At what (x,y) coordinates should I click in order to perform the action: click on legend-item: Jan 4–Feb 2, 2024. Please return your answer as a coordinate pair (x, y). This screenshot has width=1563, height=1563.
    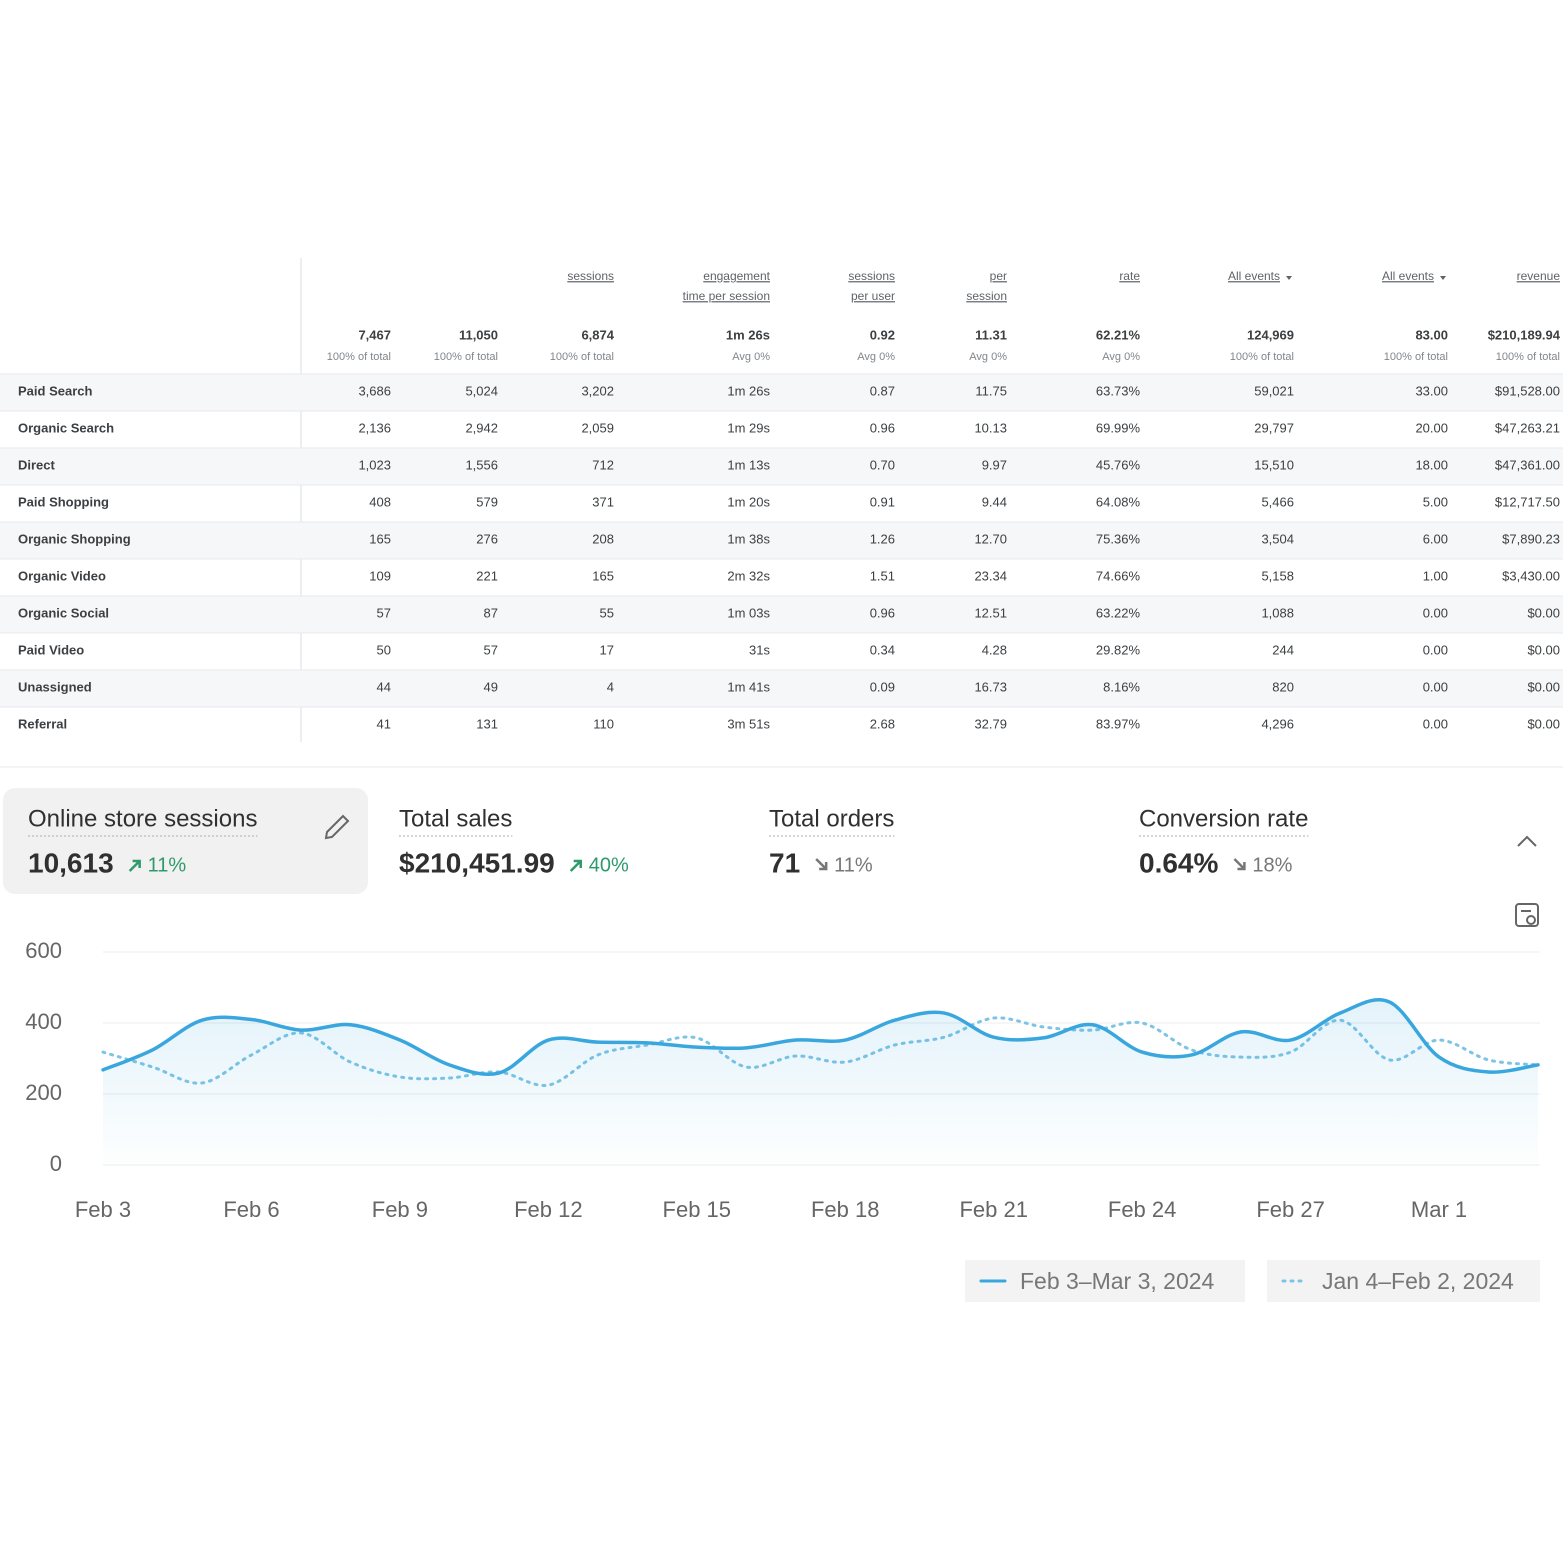
    Looking at the image, I should click on (1403, 1281).